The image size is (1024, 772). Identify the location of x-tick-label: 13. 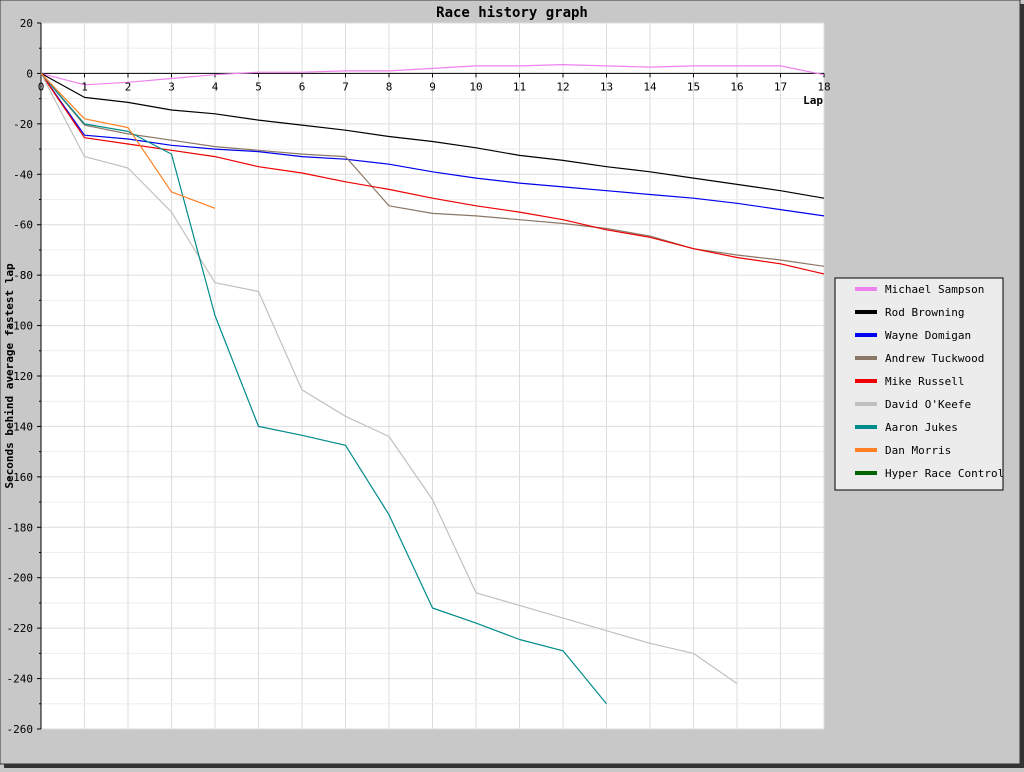
(606, 86).